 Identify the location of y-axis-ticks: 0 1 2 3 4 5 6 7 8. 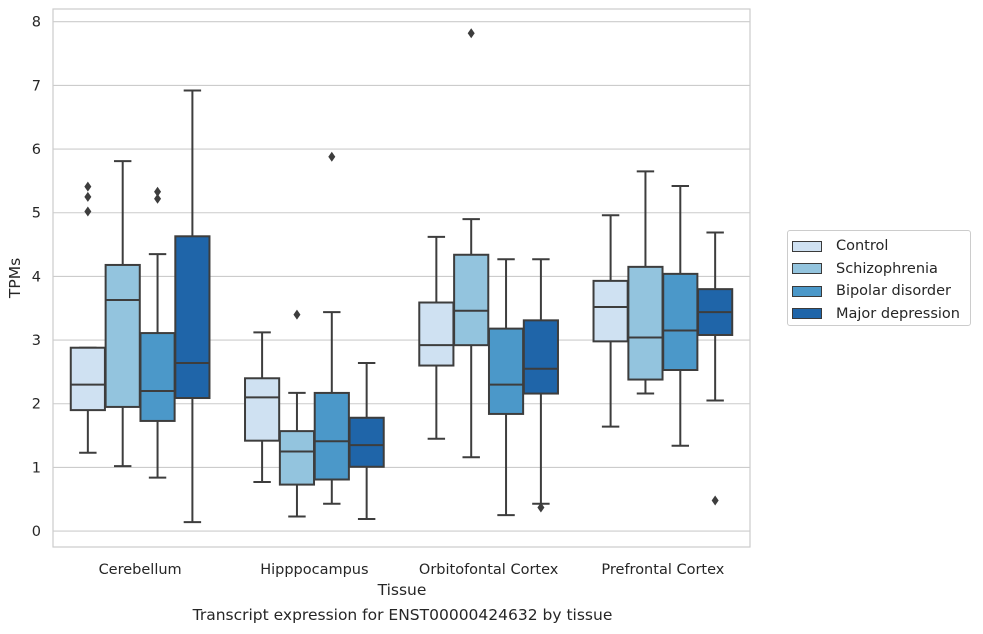
(36, 277).